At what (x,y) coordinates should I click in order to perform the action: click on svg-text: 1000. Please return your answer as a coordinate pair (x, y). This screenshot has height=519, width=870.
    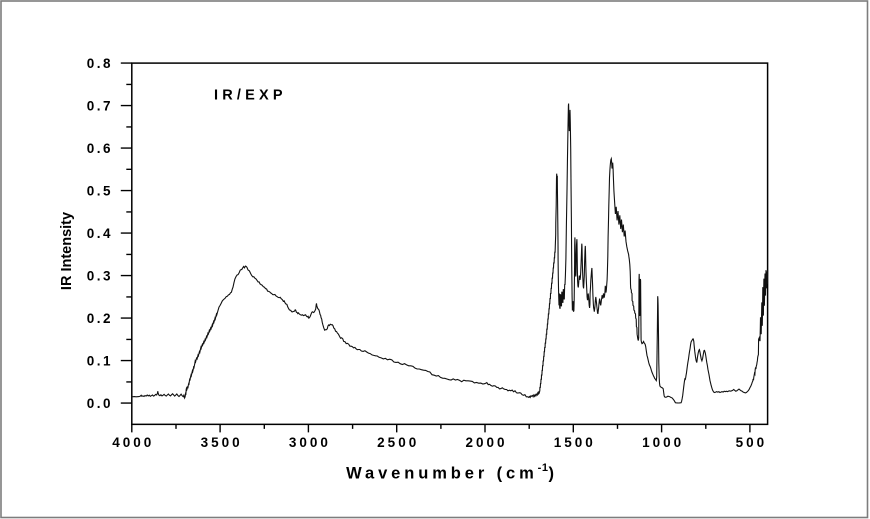
    Looking at the image, I should click on (663, 442).